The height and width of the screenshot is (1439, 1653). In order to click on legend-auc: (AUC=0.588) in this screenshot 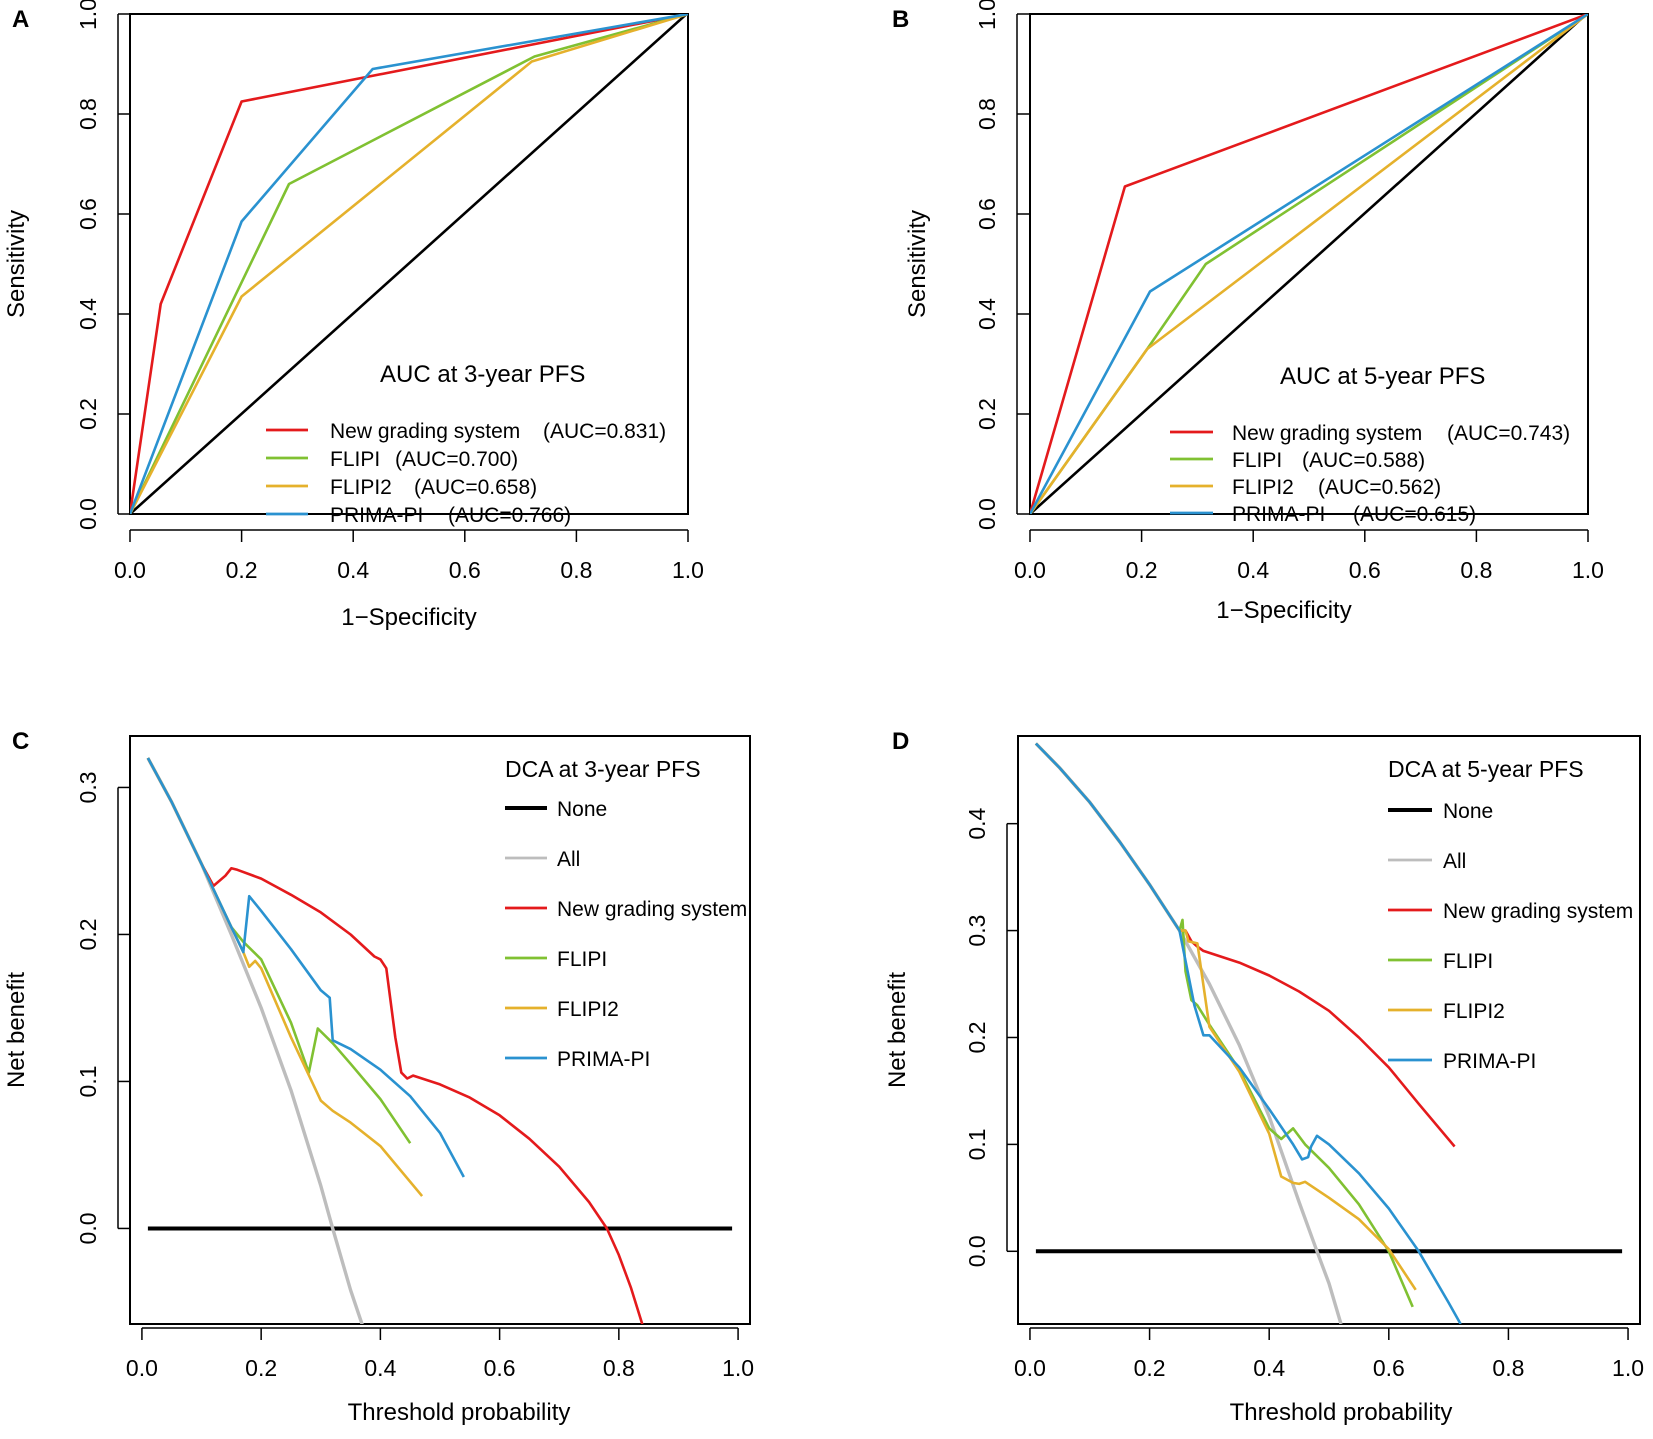, I will do `click(1363, 460)`.